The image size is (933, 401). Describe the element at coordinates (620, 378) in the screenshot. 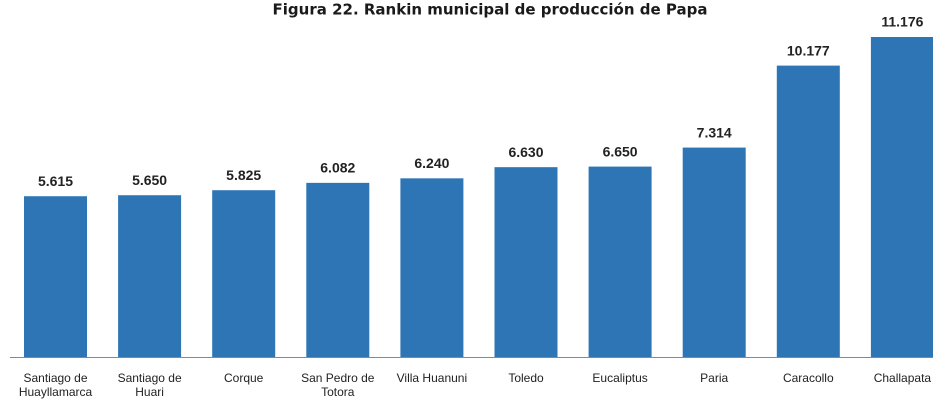

I see `x-tick-label: Eucaliptus` at that location.